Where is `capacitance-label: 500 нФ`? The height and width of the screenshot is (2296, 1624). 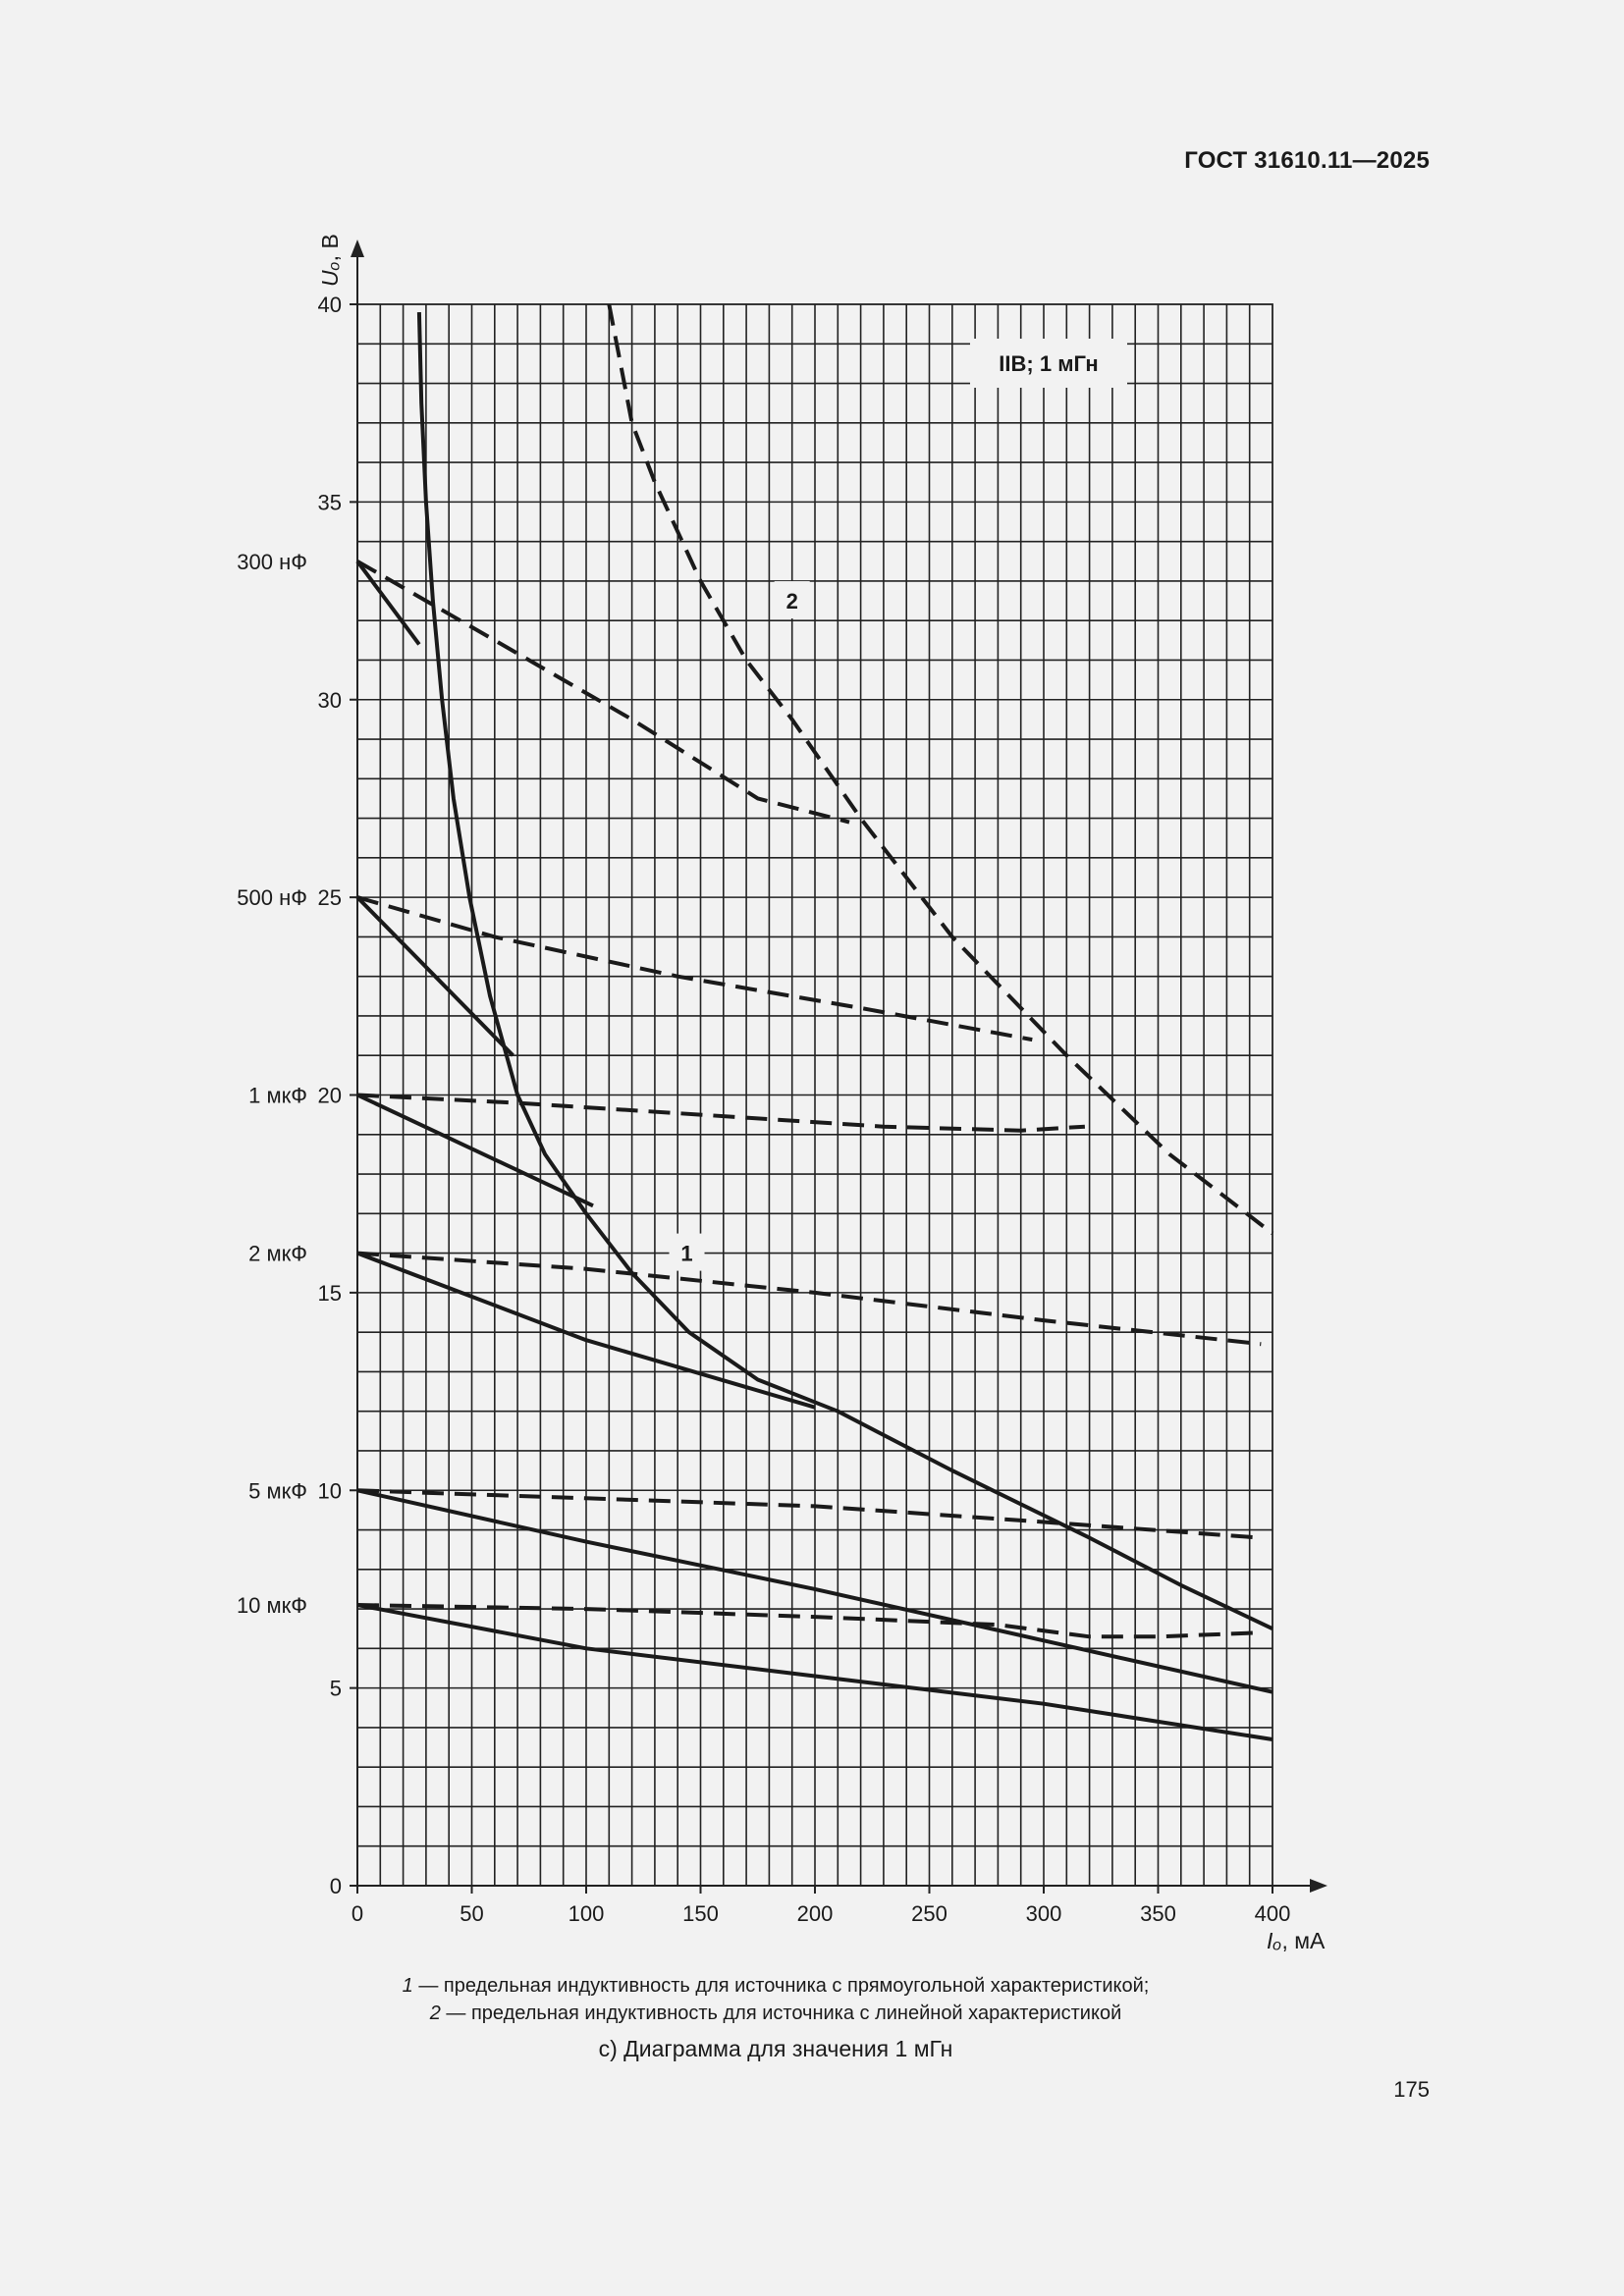
capacitance-label: 500 нФ is located at coordinates (272, 897).